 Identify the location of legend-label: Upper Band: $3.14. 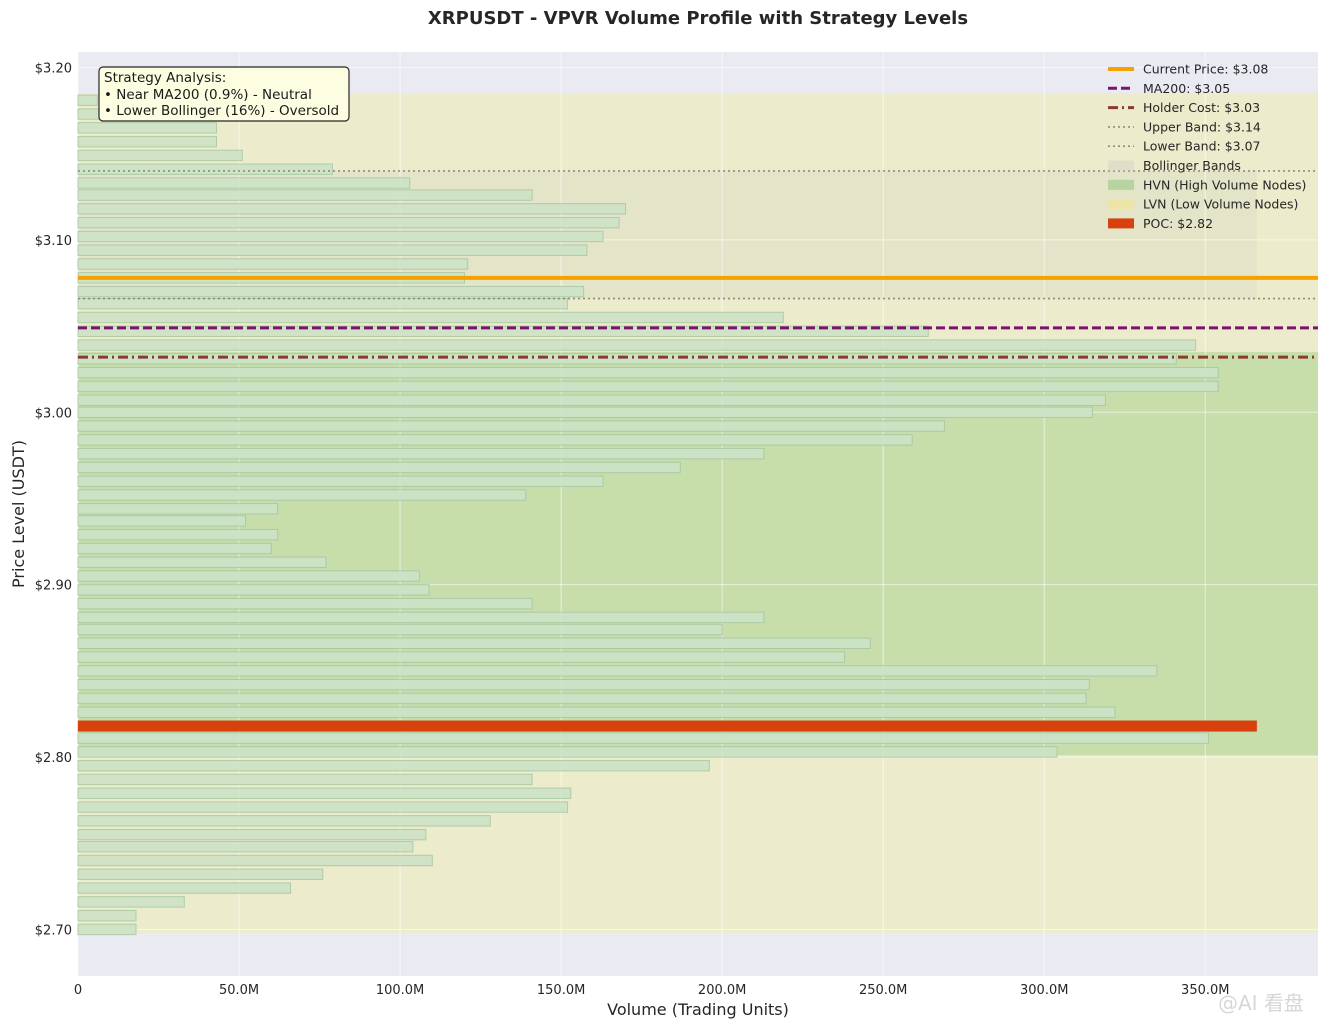
(1202, 126).